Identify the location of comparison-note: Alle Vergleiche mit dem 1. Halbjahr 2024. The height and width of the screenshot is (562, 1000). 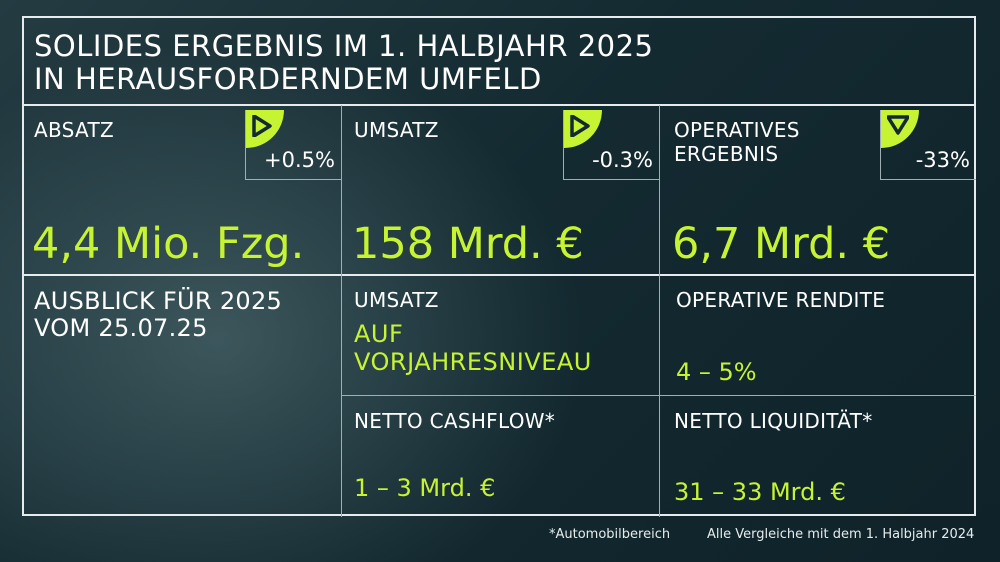
(841, 534).